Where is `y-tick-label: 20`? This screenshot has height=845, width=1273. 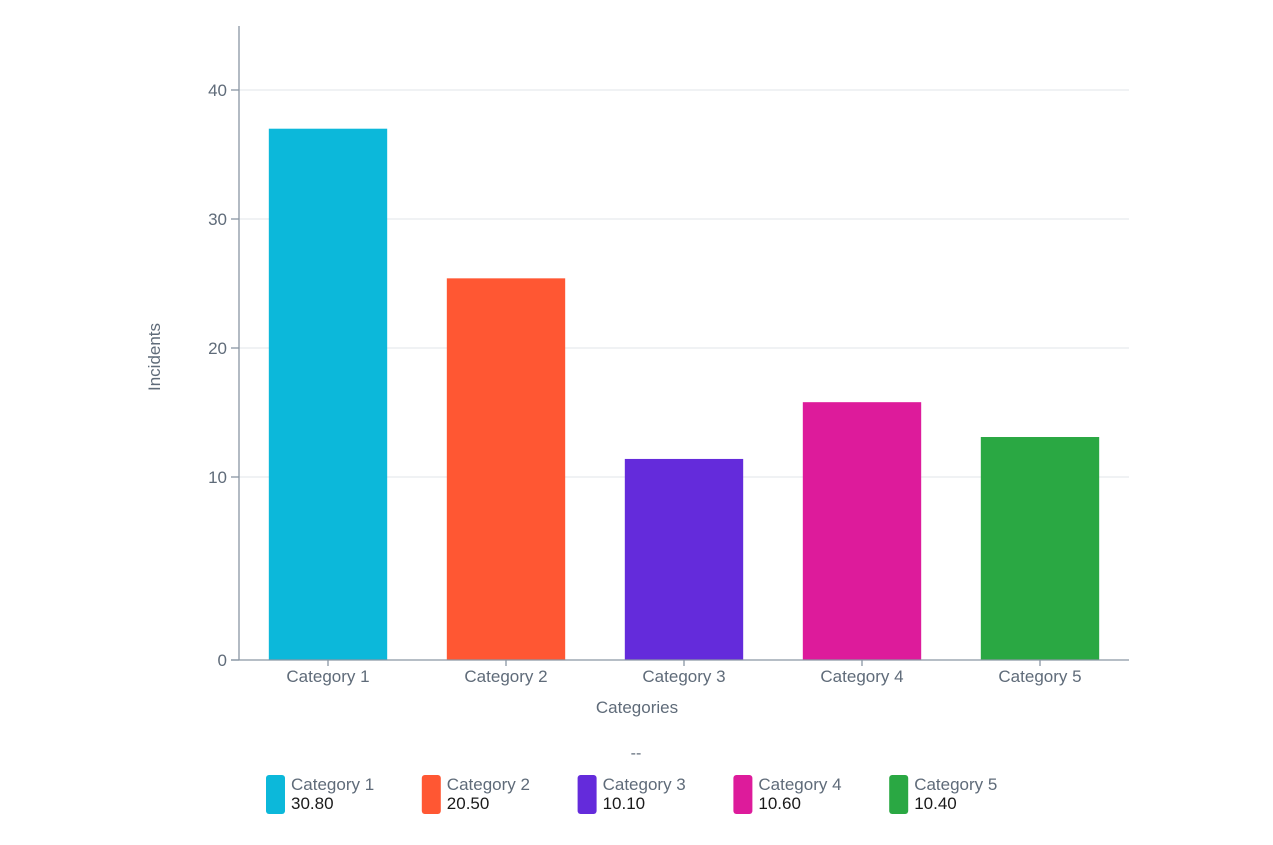 y-tick-label: 20 is located at coordinates (217, 348).